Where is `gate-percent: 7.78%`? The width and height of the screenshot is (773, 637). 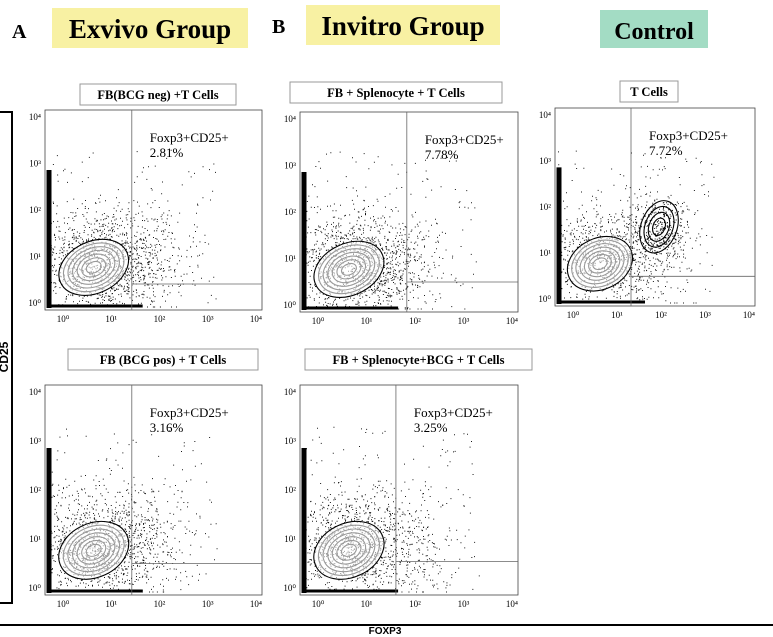
gate-percent: 7.78% is located at coordinates (442, 154).